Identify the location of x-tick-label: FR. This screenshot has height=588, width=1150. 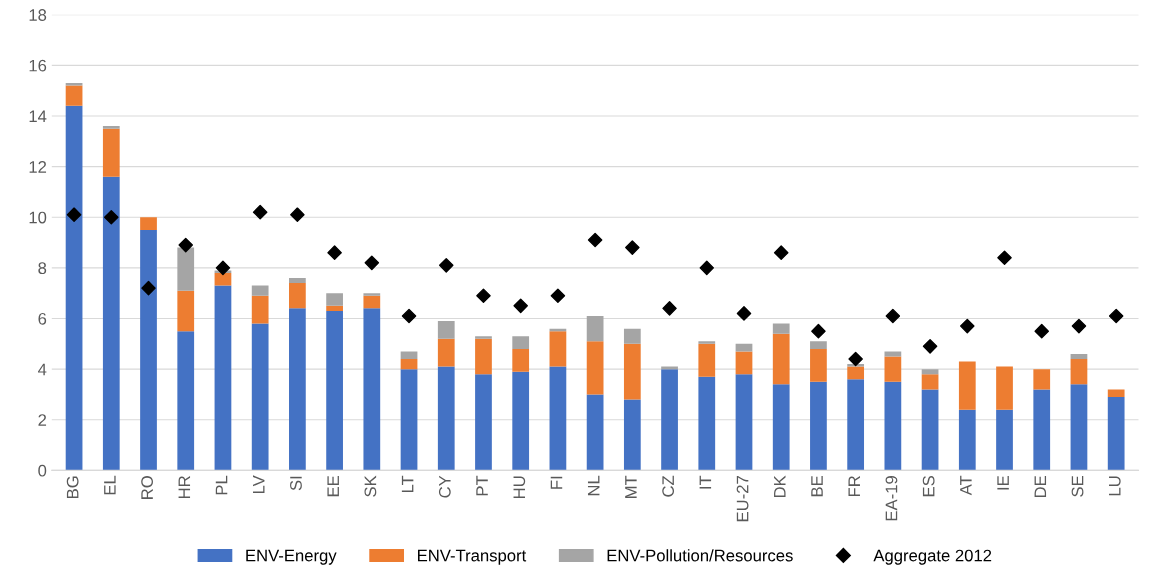
(854, 486).